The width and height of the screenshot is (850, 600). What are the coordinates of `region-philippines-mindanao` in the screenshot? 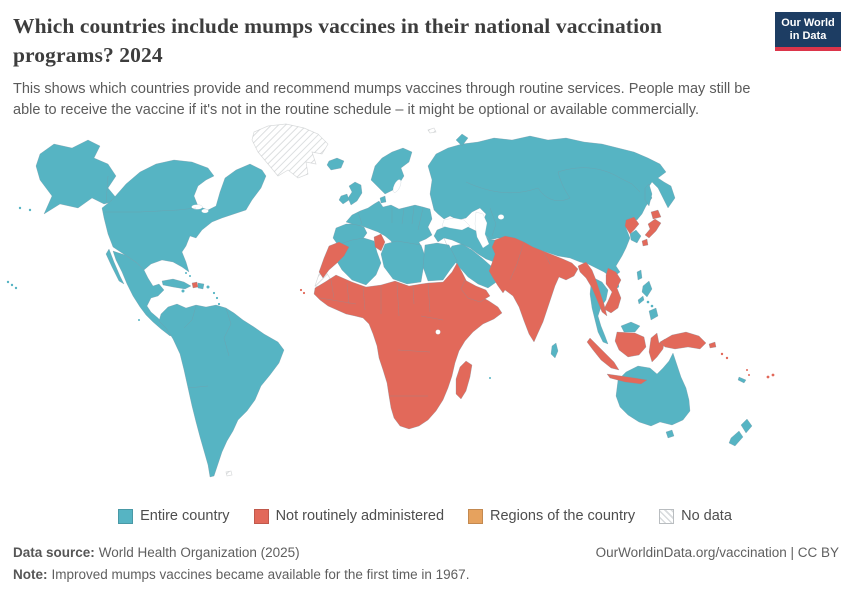 It's located at (653, 314).